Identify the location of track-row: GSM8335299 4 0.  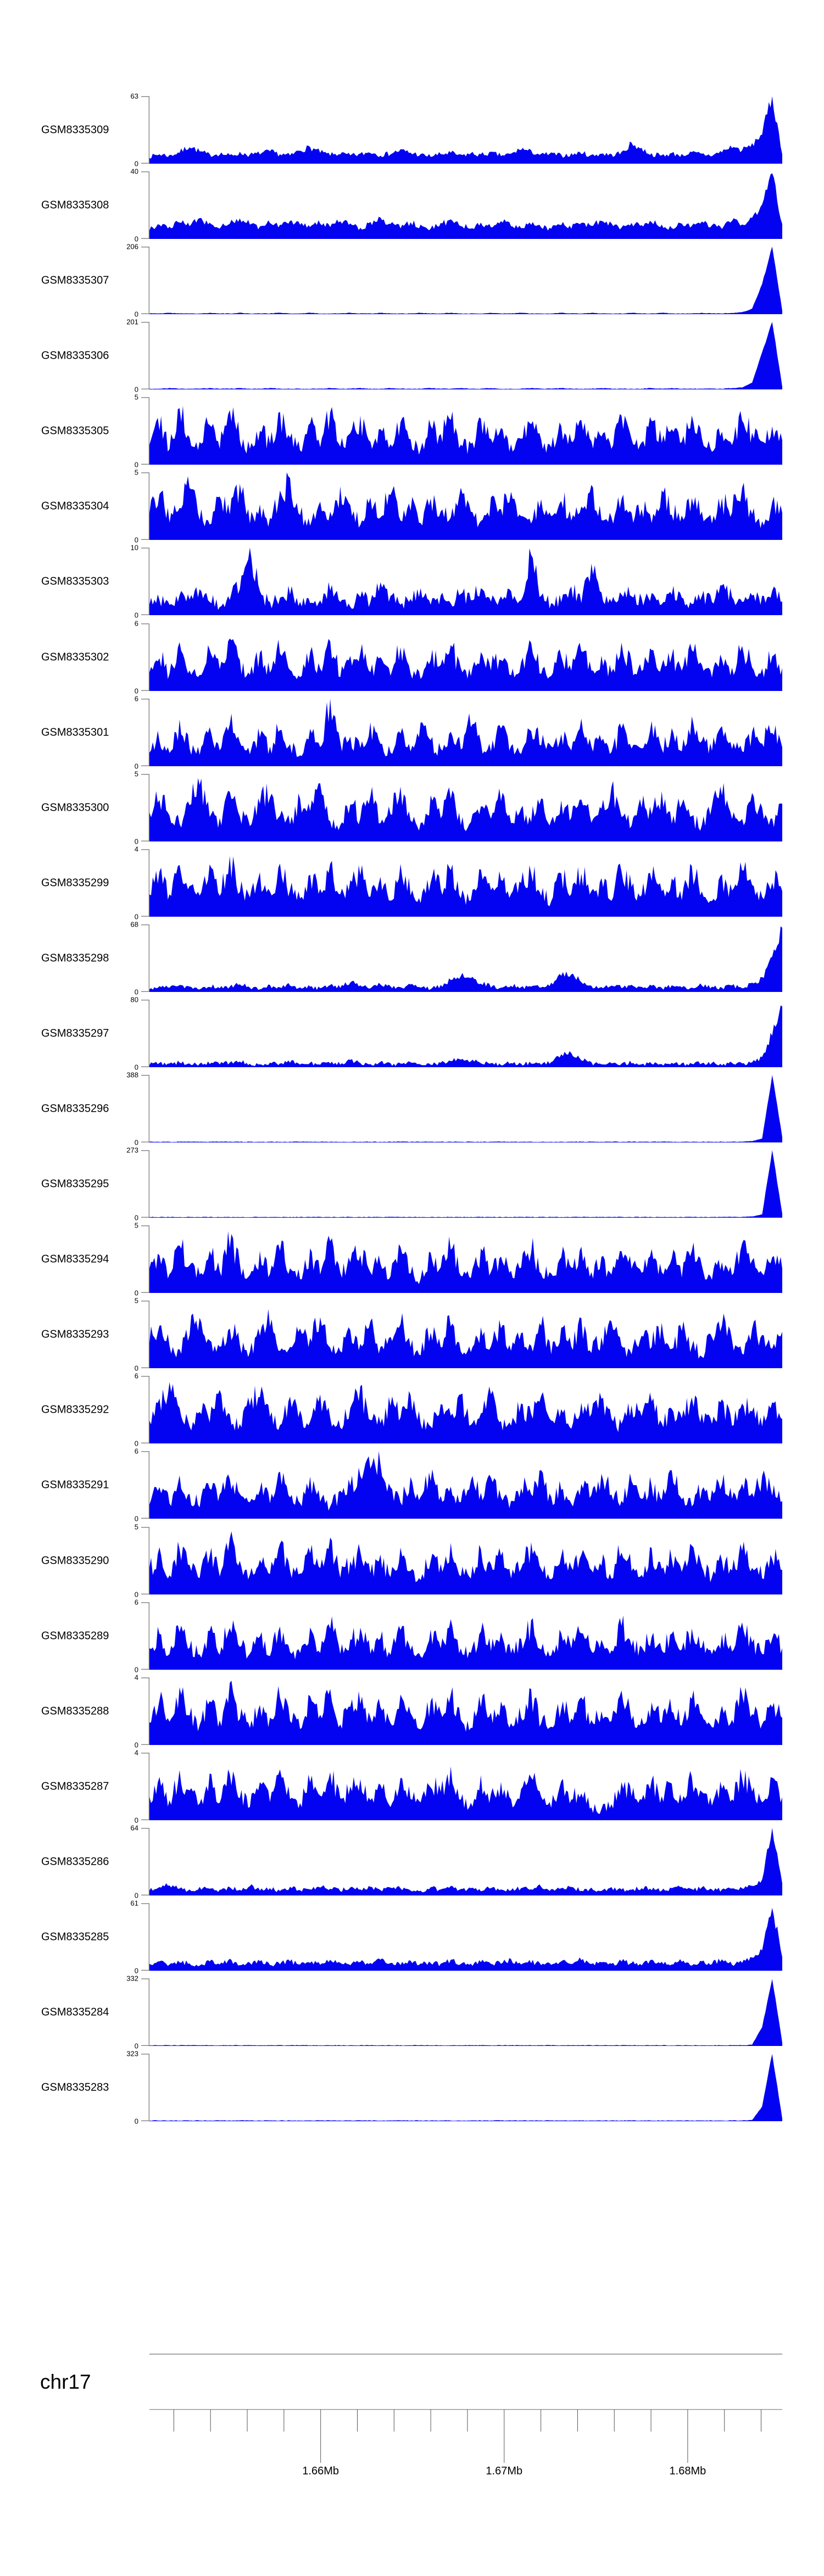
(412, 884).